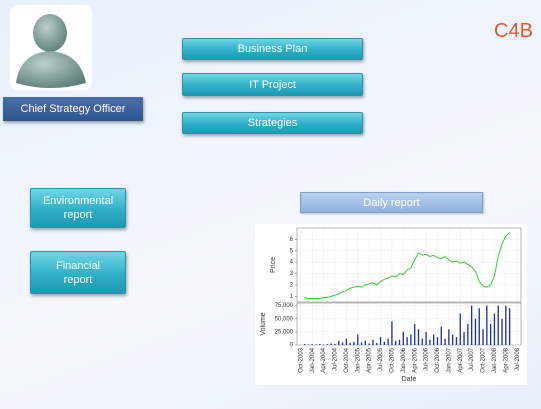 The width and height of the screenshot is (541, 409). I want to click on y2-tick-label: 25,000, so click(284, 332).